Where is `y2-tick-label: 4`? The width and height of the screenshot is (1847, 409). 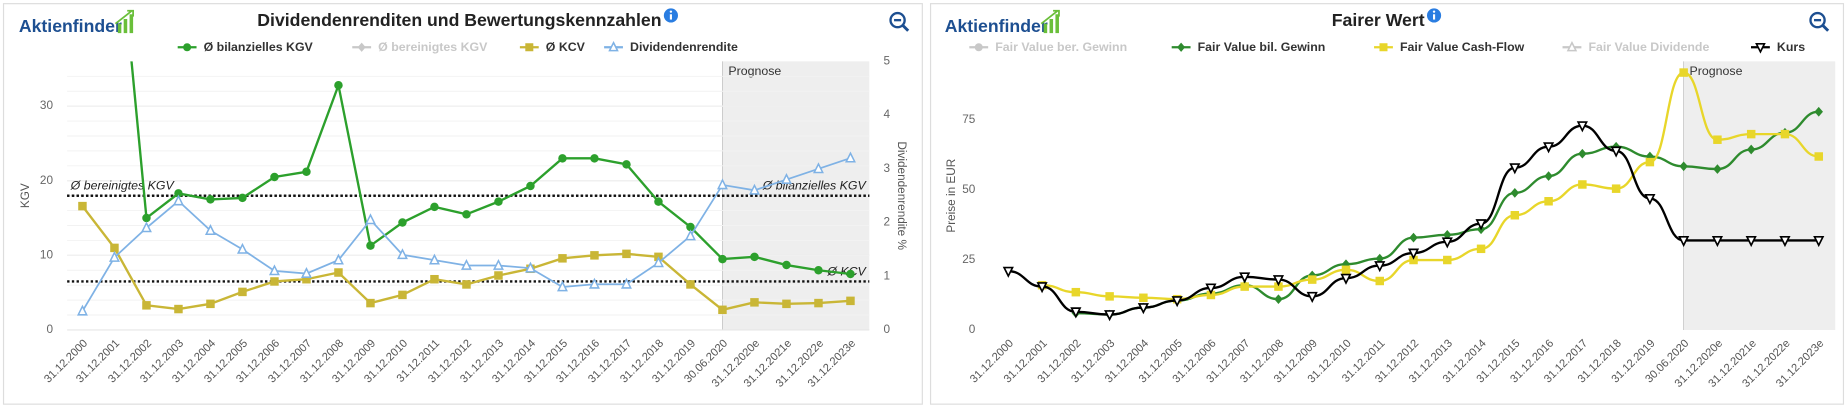
y2-tick-label: 4 is located at coordinates (886, 114).